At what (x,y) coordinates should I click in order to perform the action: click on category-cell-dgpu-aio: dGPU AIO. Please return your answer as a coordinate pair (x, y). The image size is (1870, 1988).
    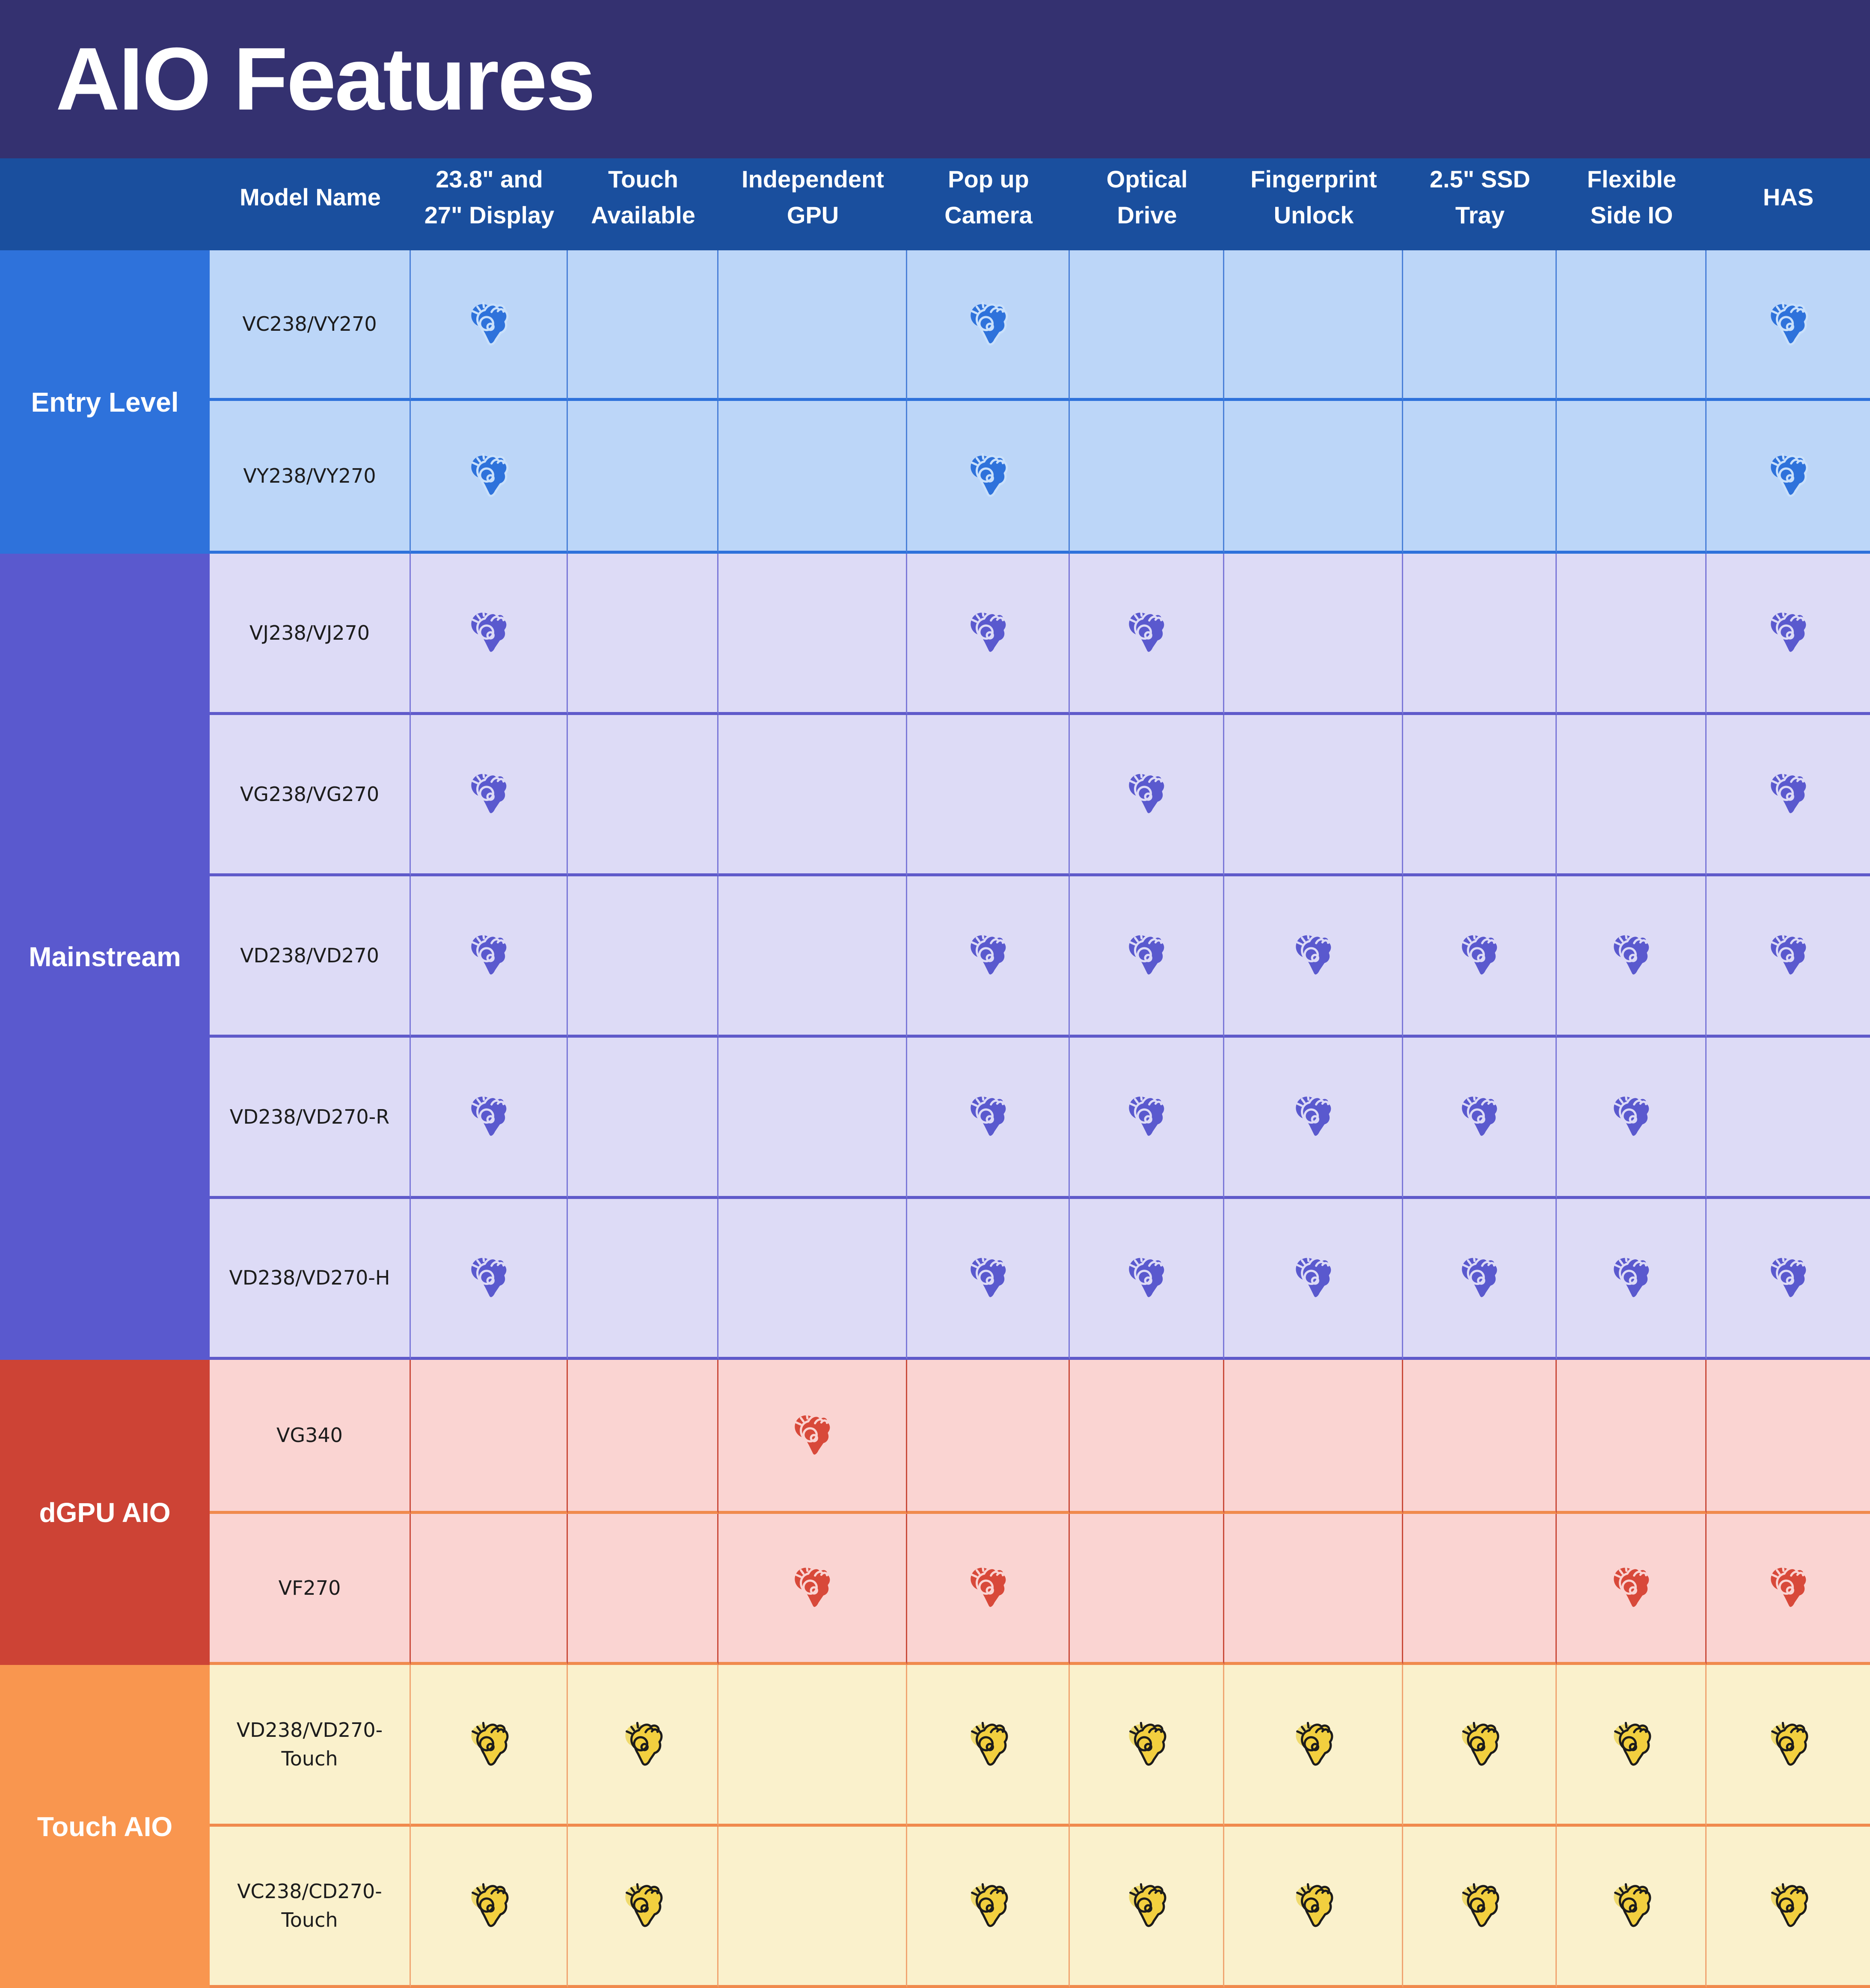
    Looking at the image, I should click on (105, 1512).